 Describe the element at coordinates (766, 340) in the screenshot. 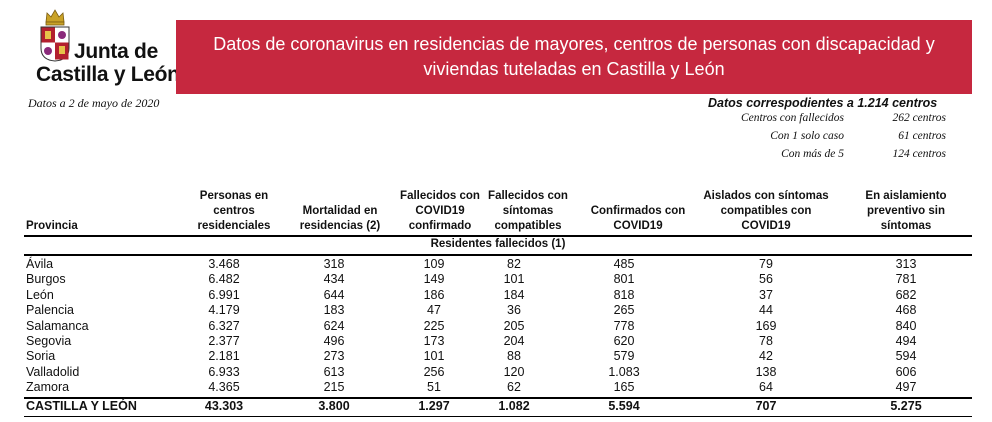

I see `cell-aislados: 78` at that location.